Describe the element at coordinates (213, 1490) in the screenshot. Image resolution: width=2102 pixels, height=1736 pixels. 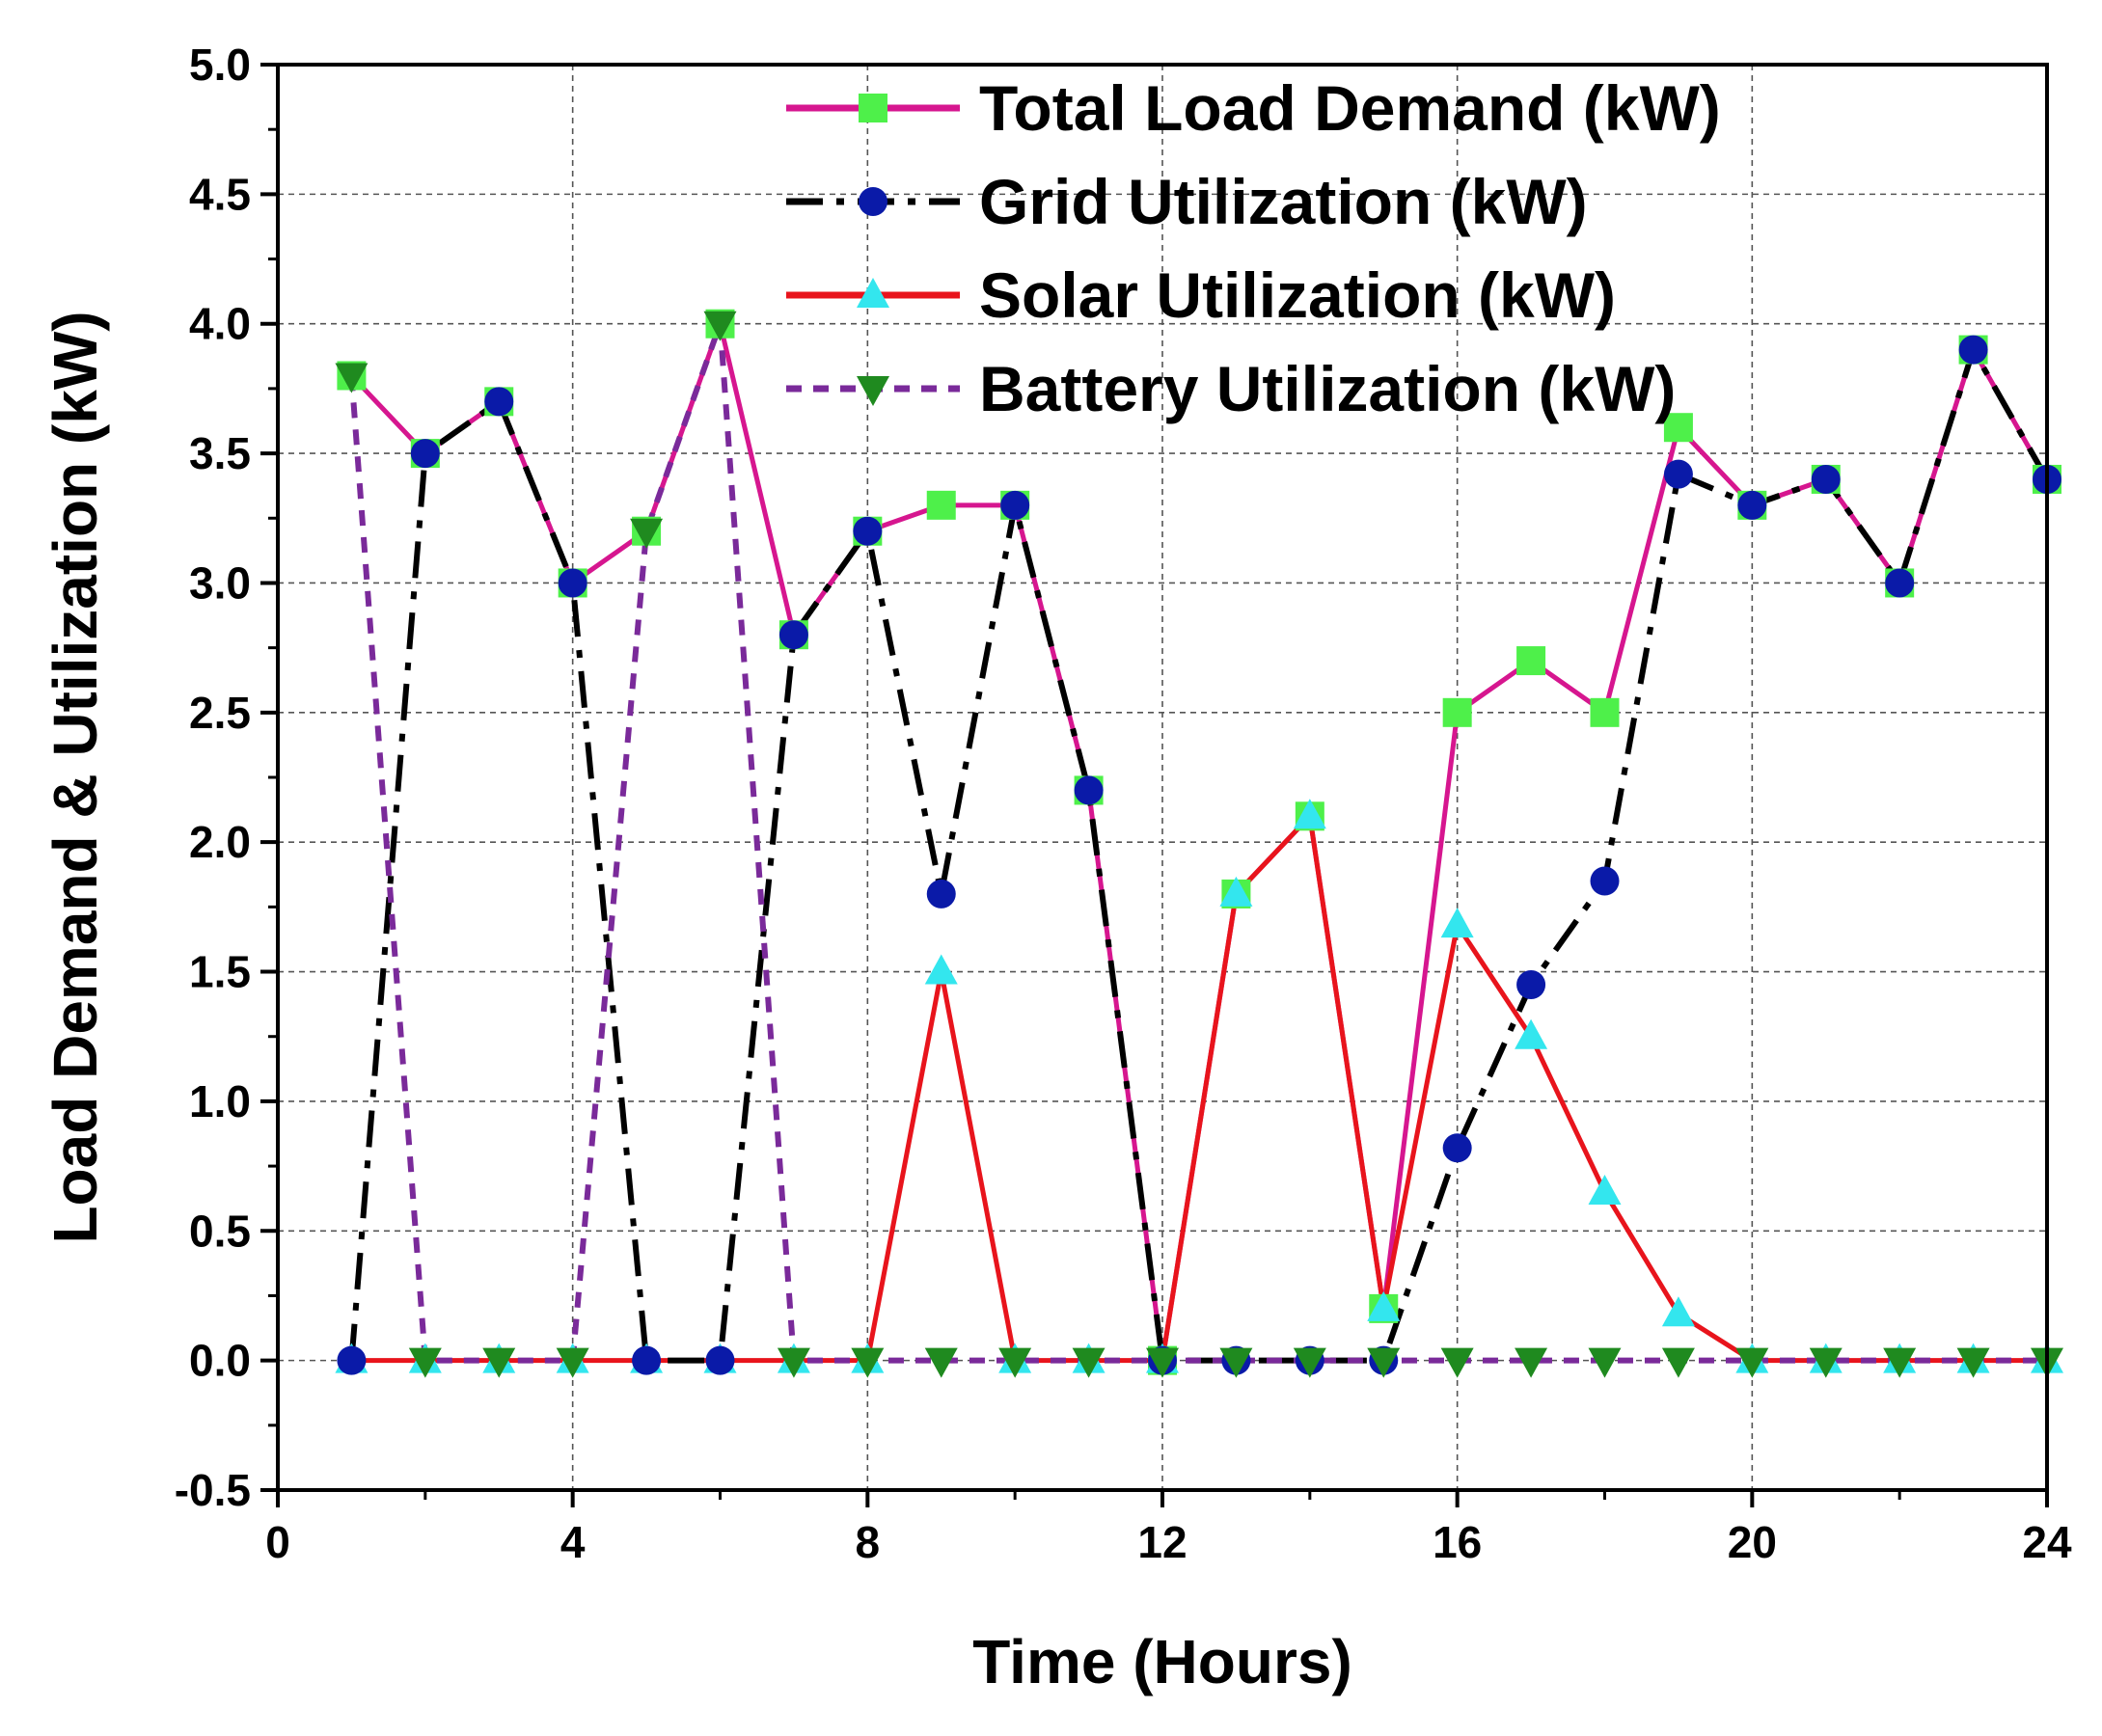
I see `y-tick-label: -0.5` at that location.